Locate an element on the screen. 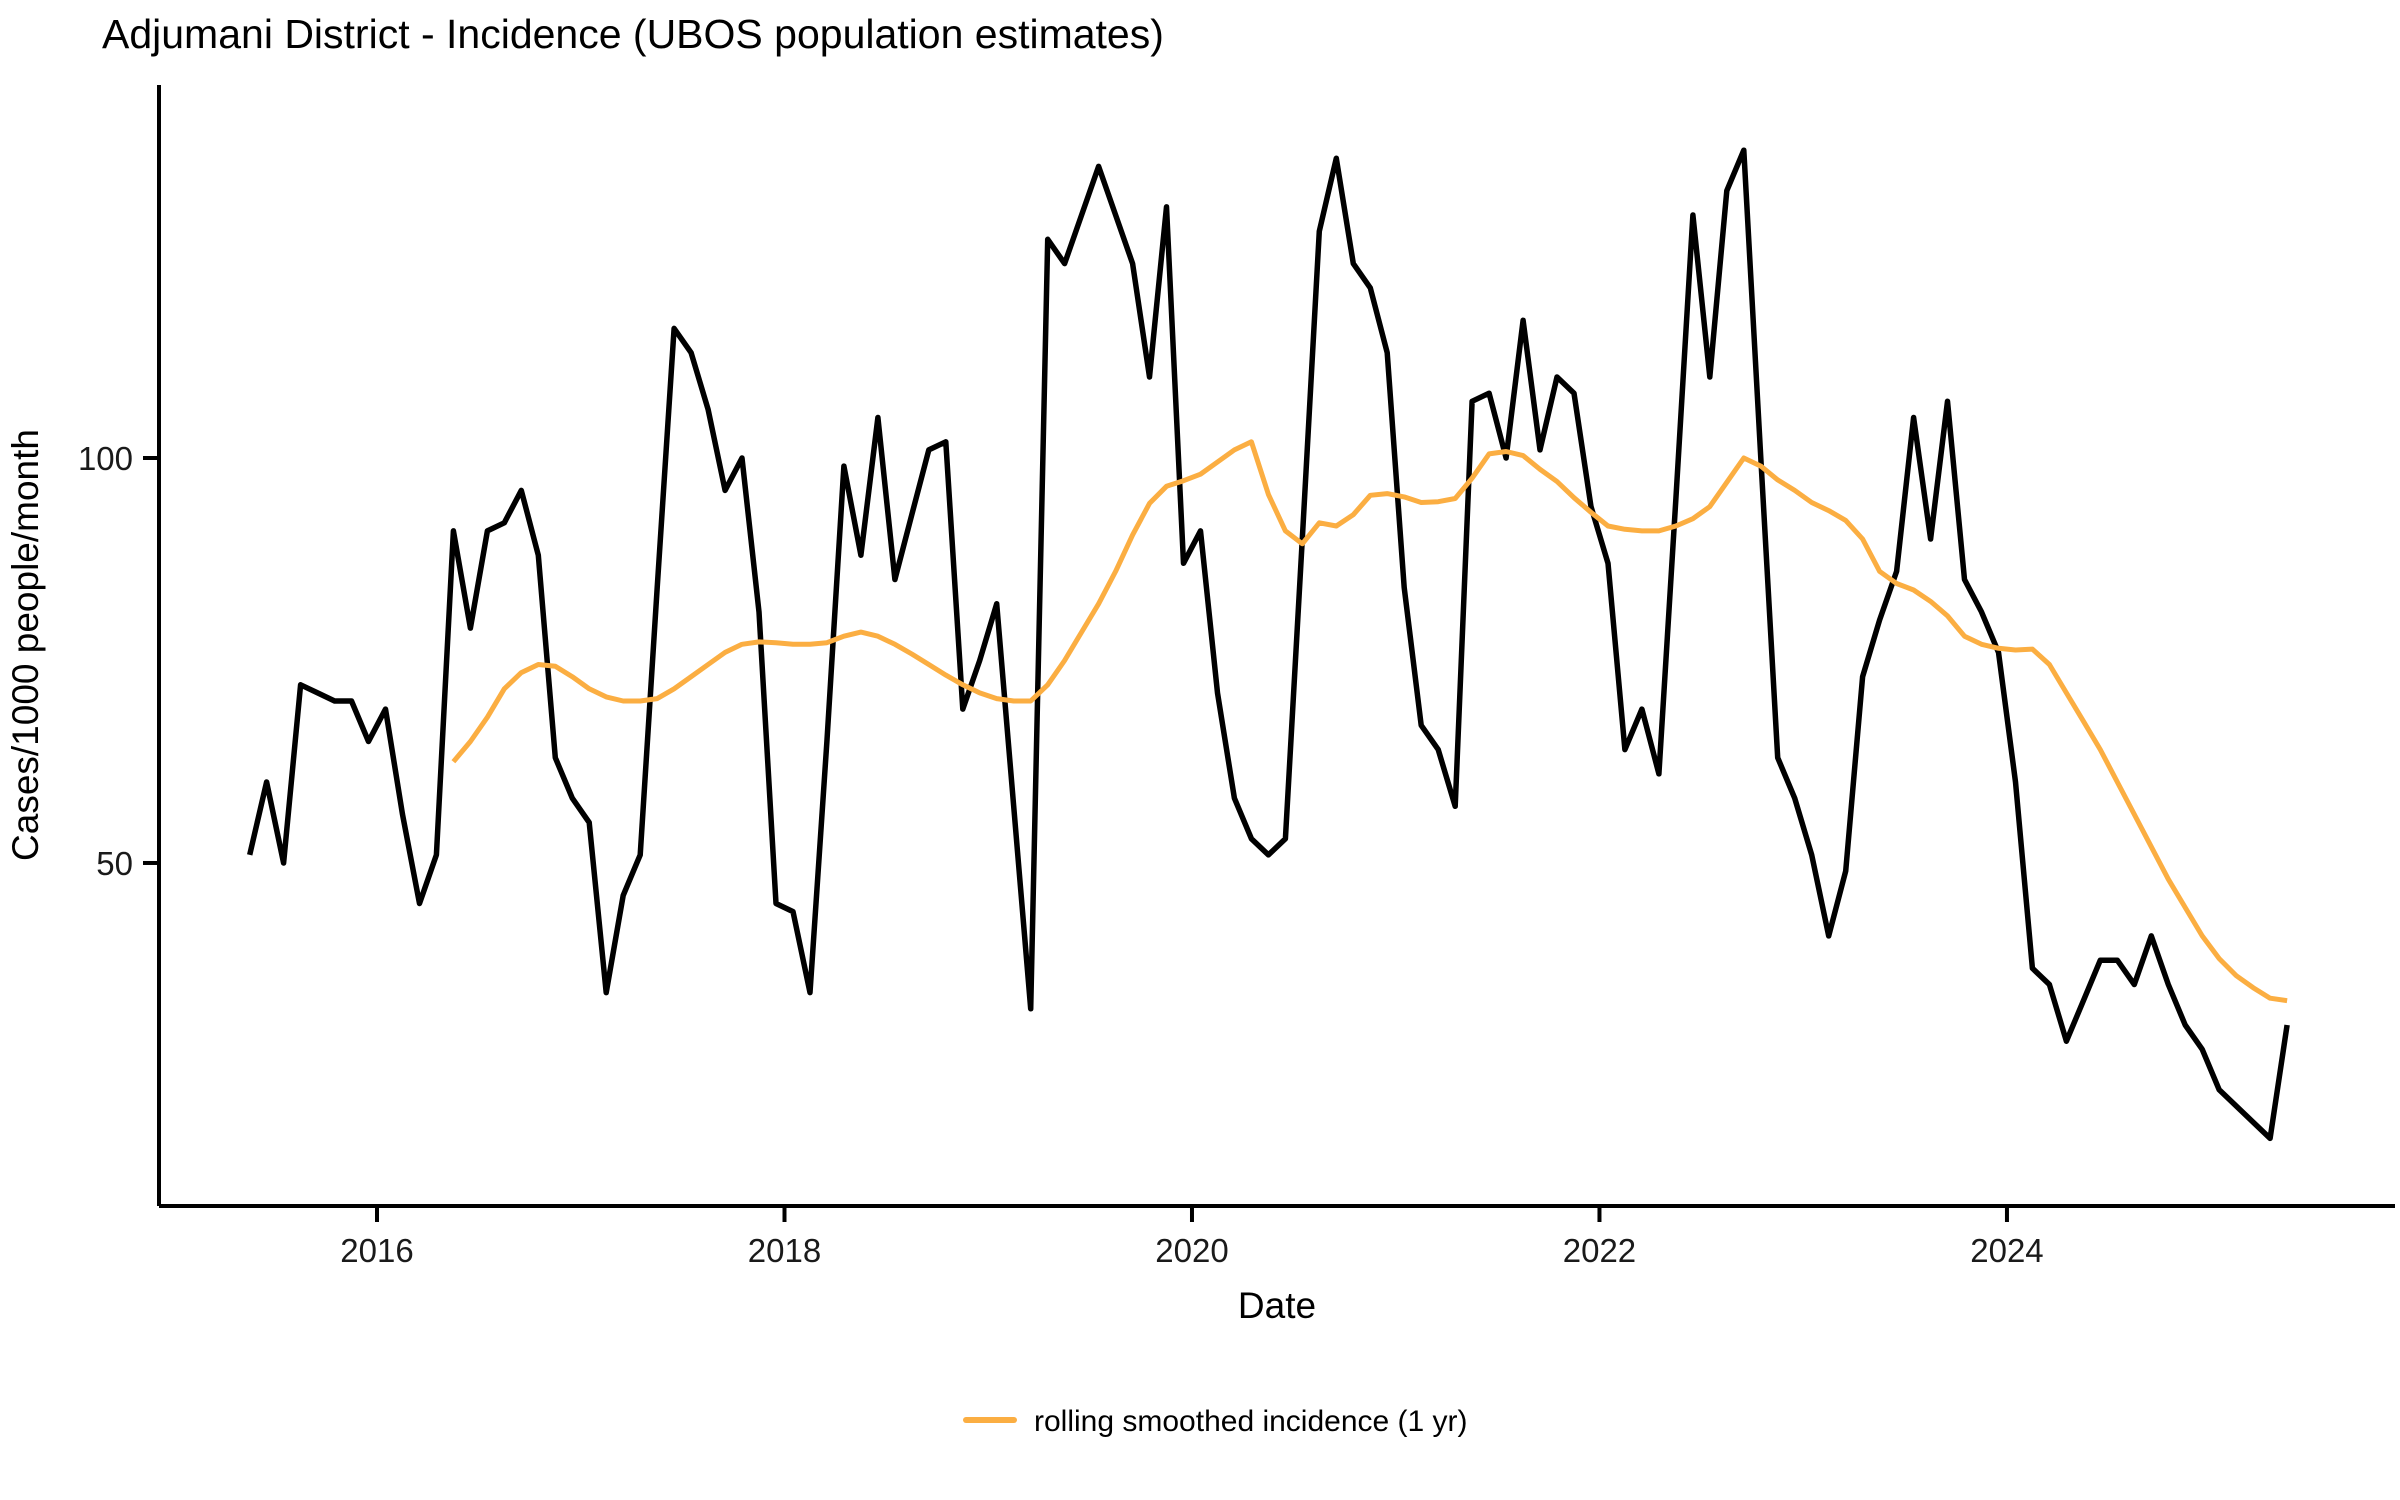 This screenshot has height=1500, width=2400. x-tick-label: 2024 is located at coordinates (2006, 1250).